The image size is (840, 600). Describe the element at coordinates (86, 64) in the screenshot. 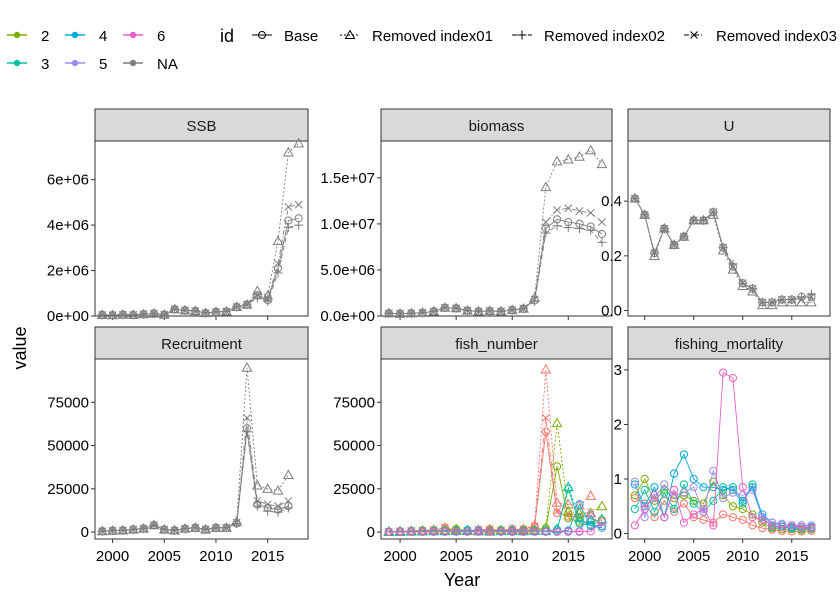

I see `legend-color-item: 5` at that location.